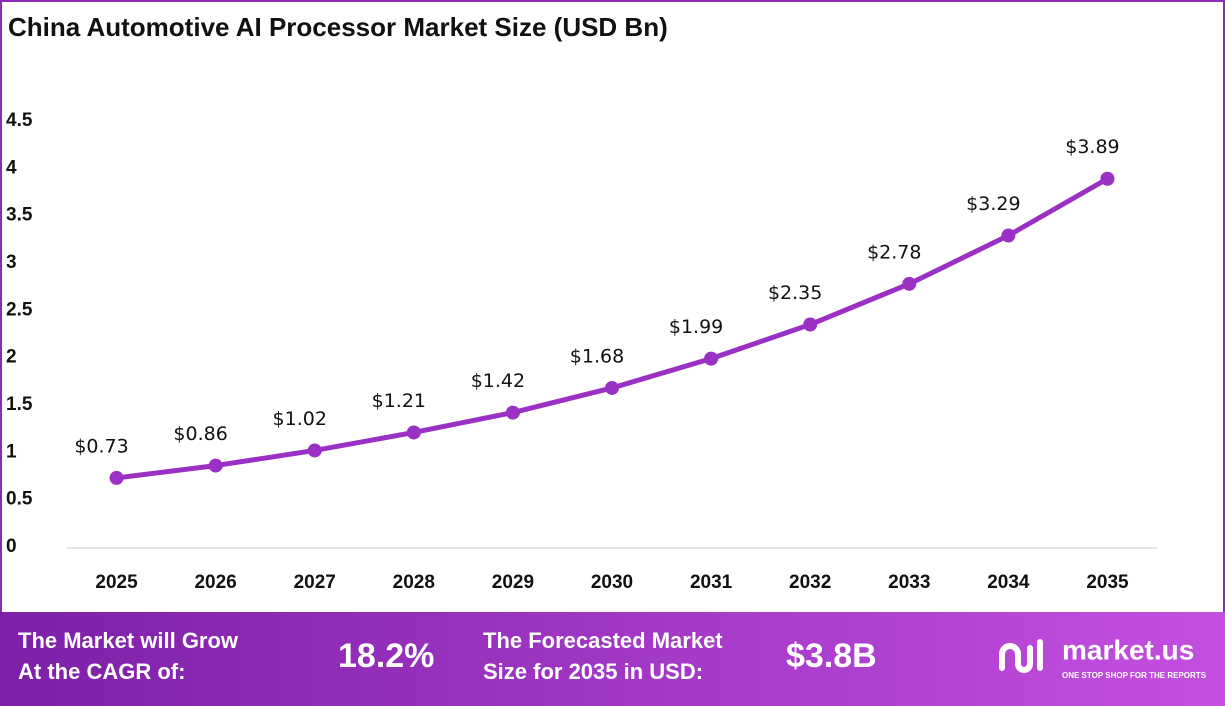 This screenshot has height=706, width=1225. Describe the element at coordinates (101, 446) in the screenshot. I see `value-label: $0.73` at that location.